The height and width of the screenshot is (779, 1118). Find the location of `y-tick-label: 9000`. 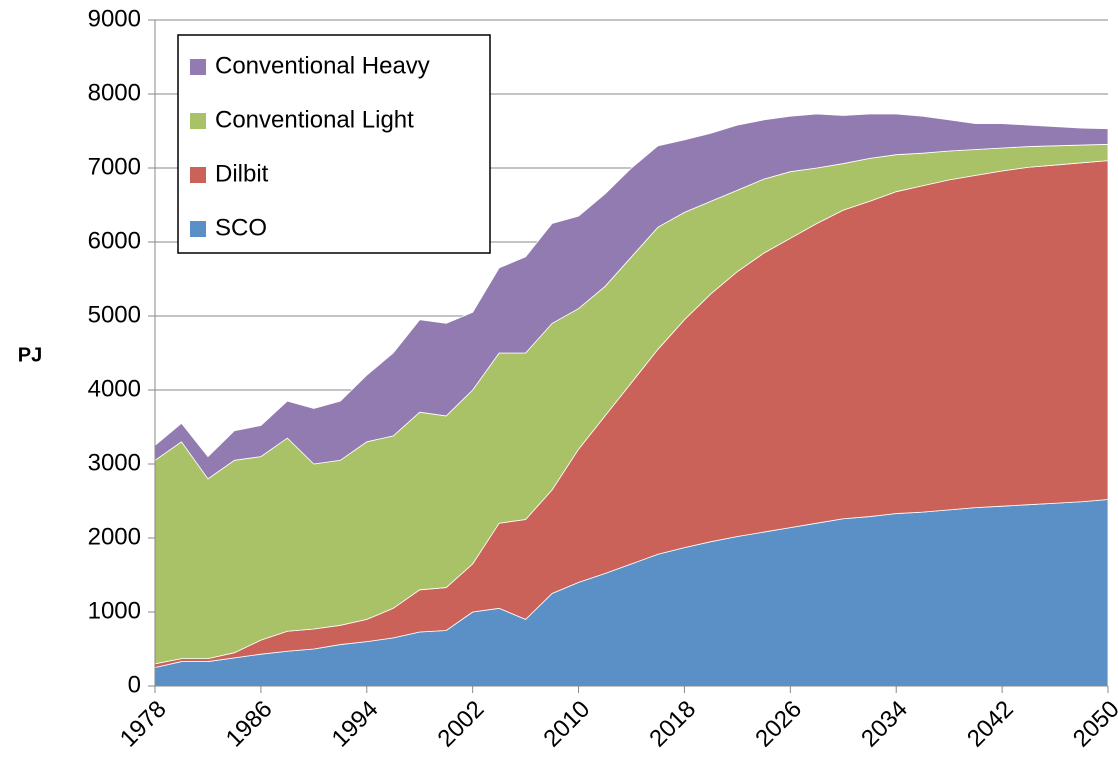

y-tick-label: 9000 is located at coordinates (114, 18).